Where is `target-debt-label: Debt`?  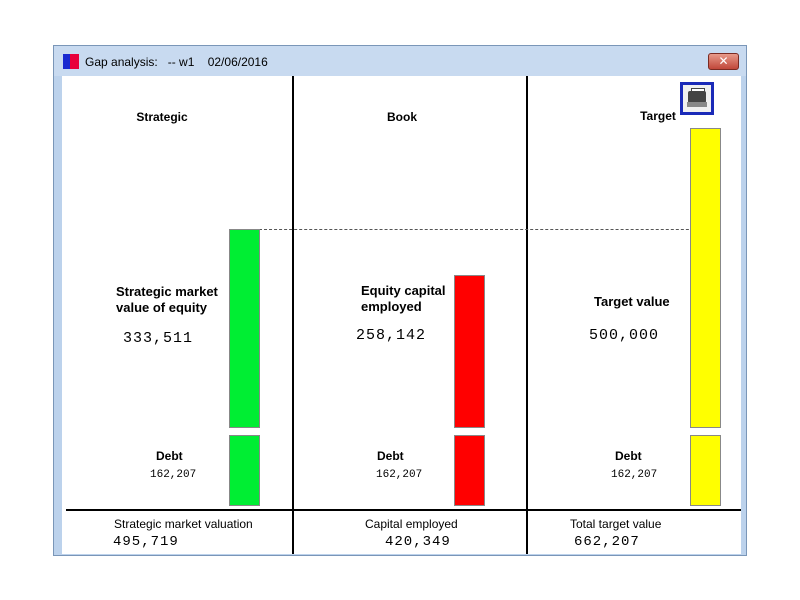 target-debt-label: Debt is located at coordinates (628, 456).